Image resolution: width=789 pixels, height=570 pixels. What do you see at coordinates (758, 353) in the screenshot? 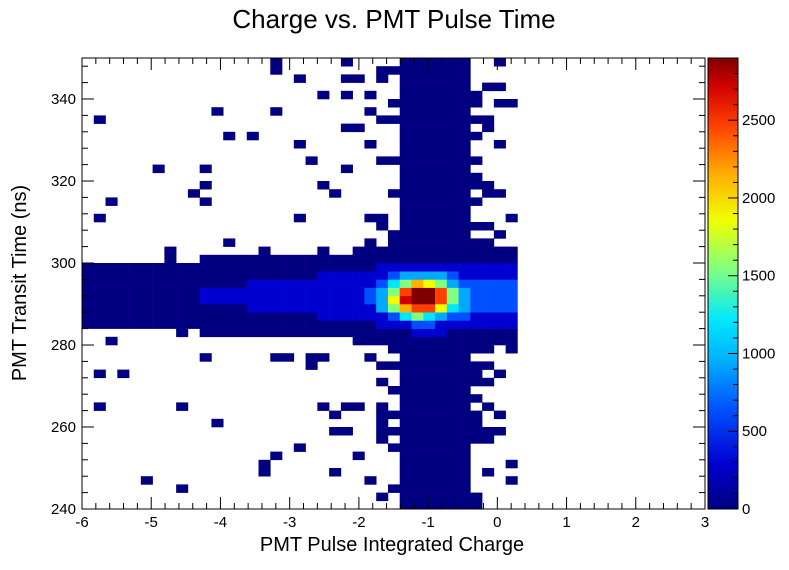
I see `colorbar-tick-label: 1000` at bounding box center [758, 353].